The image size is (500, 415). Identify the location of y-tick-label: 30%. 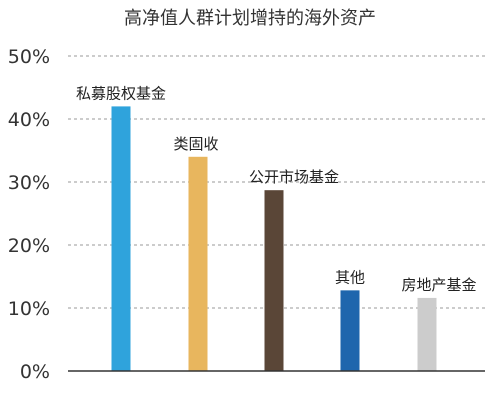
(29, 183).